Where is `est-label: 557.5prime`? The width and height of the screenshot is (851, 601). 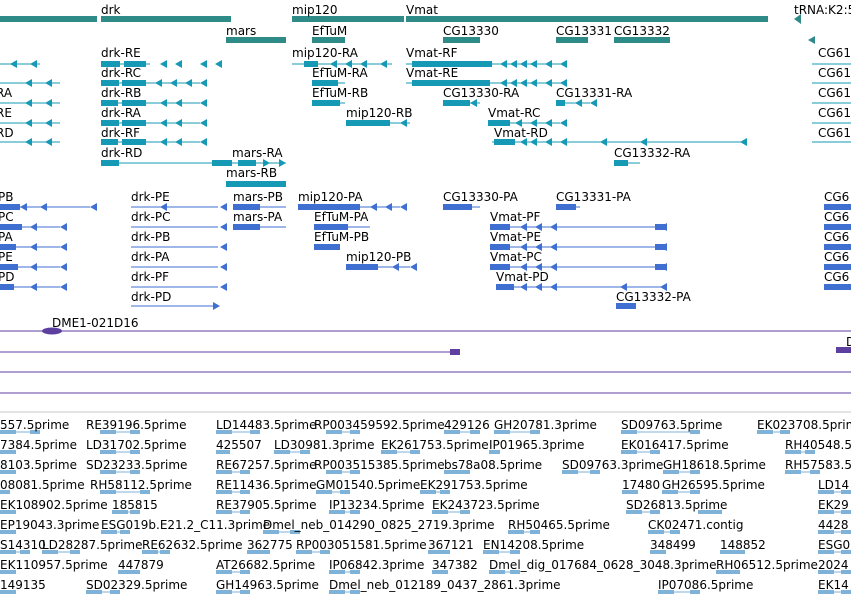
est-label: 557.5prime is located at coordinates (35, 425).